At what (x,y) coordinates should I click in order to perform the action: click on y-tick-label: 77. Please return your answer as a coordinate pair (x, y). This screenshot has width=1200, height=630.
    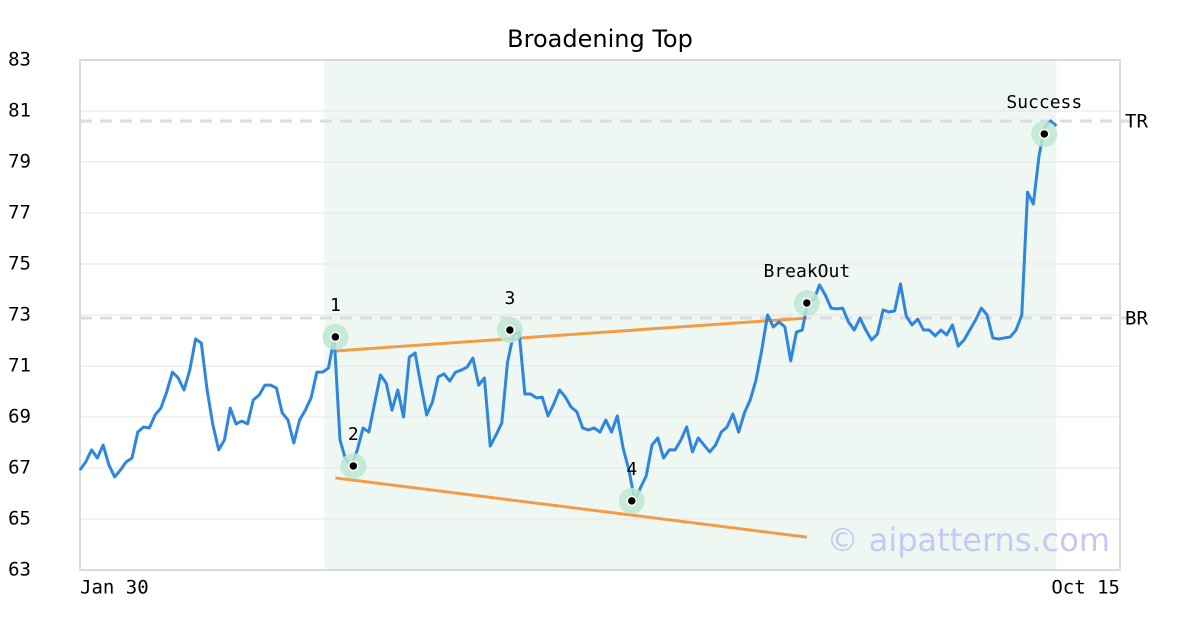
    Looking at the image, I should click on (19, 213).